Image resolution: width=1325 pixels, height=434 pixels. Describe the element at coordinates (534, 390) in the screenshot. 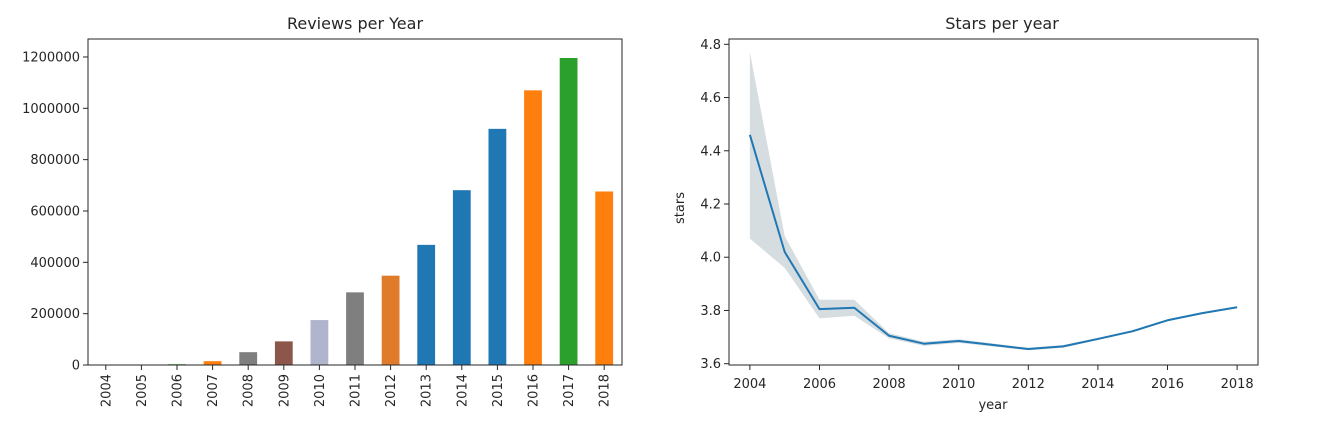

I see `bar-x-tick-label: 2016` at that location.